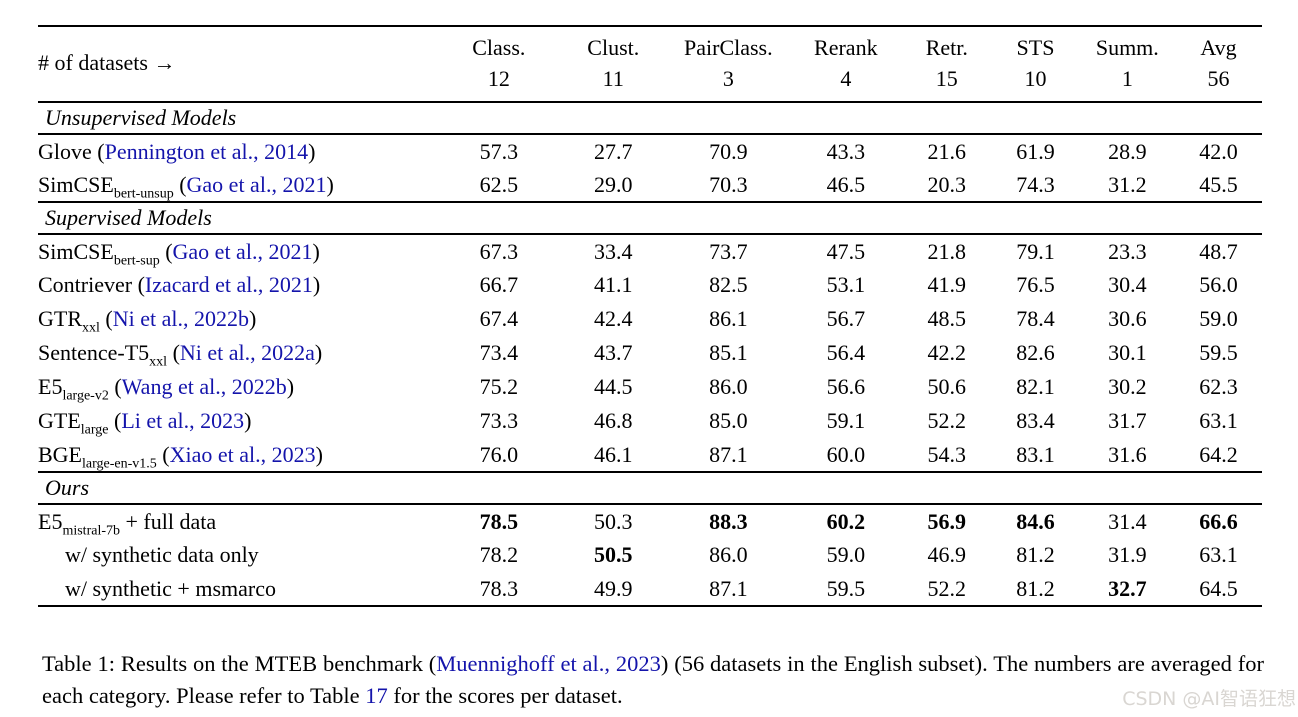  Describe the element at coordinates (548, 663) in the screenshot. I see `caption-citation-link: Muennighoff et al., 2023` at that location.